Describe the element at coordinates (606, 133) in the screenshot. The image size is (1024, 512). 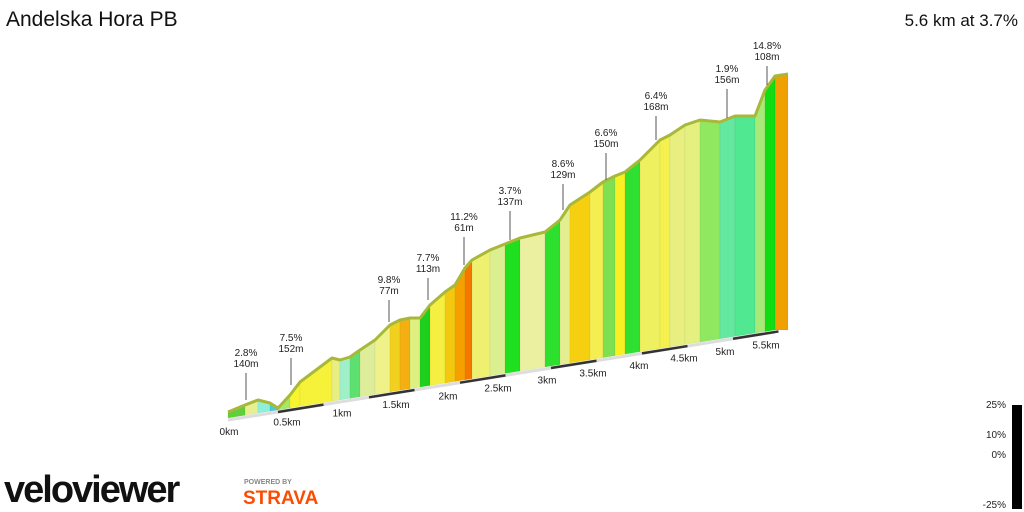
I see `annotation-grade: 6.6%` at that location.